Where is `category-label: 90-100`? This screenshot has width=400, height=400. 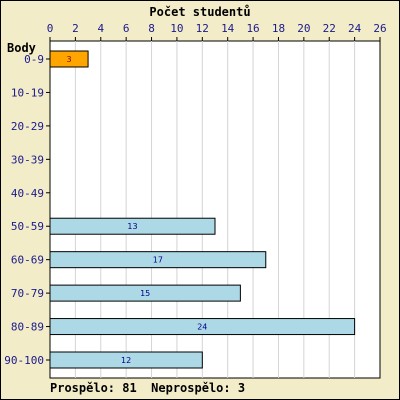 category-label: 90-100 is located at coordinates (24, 360).